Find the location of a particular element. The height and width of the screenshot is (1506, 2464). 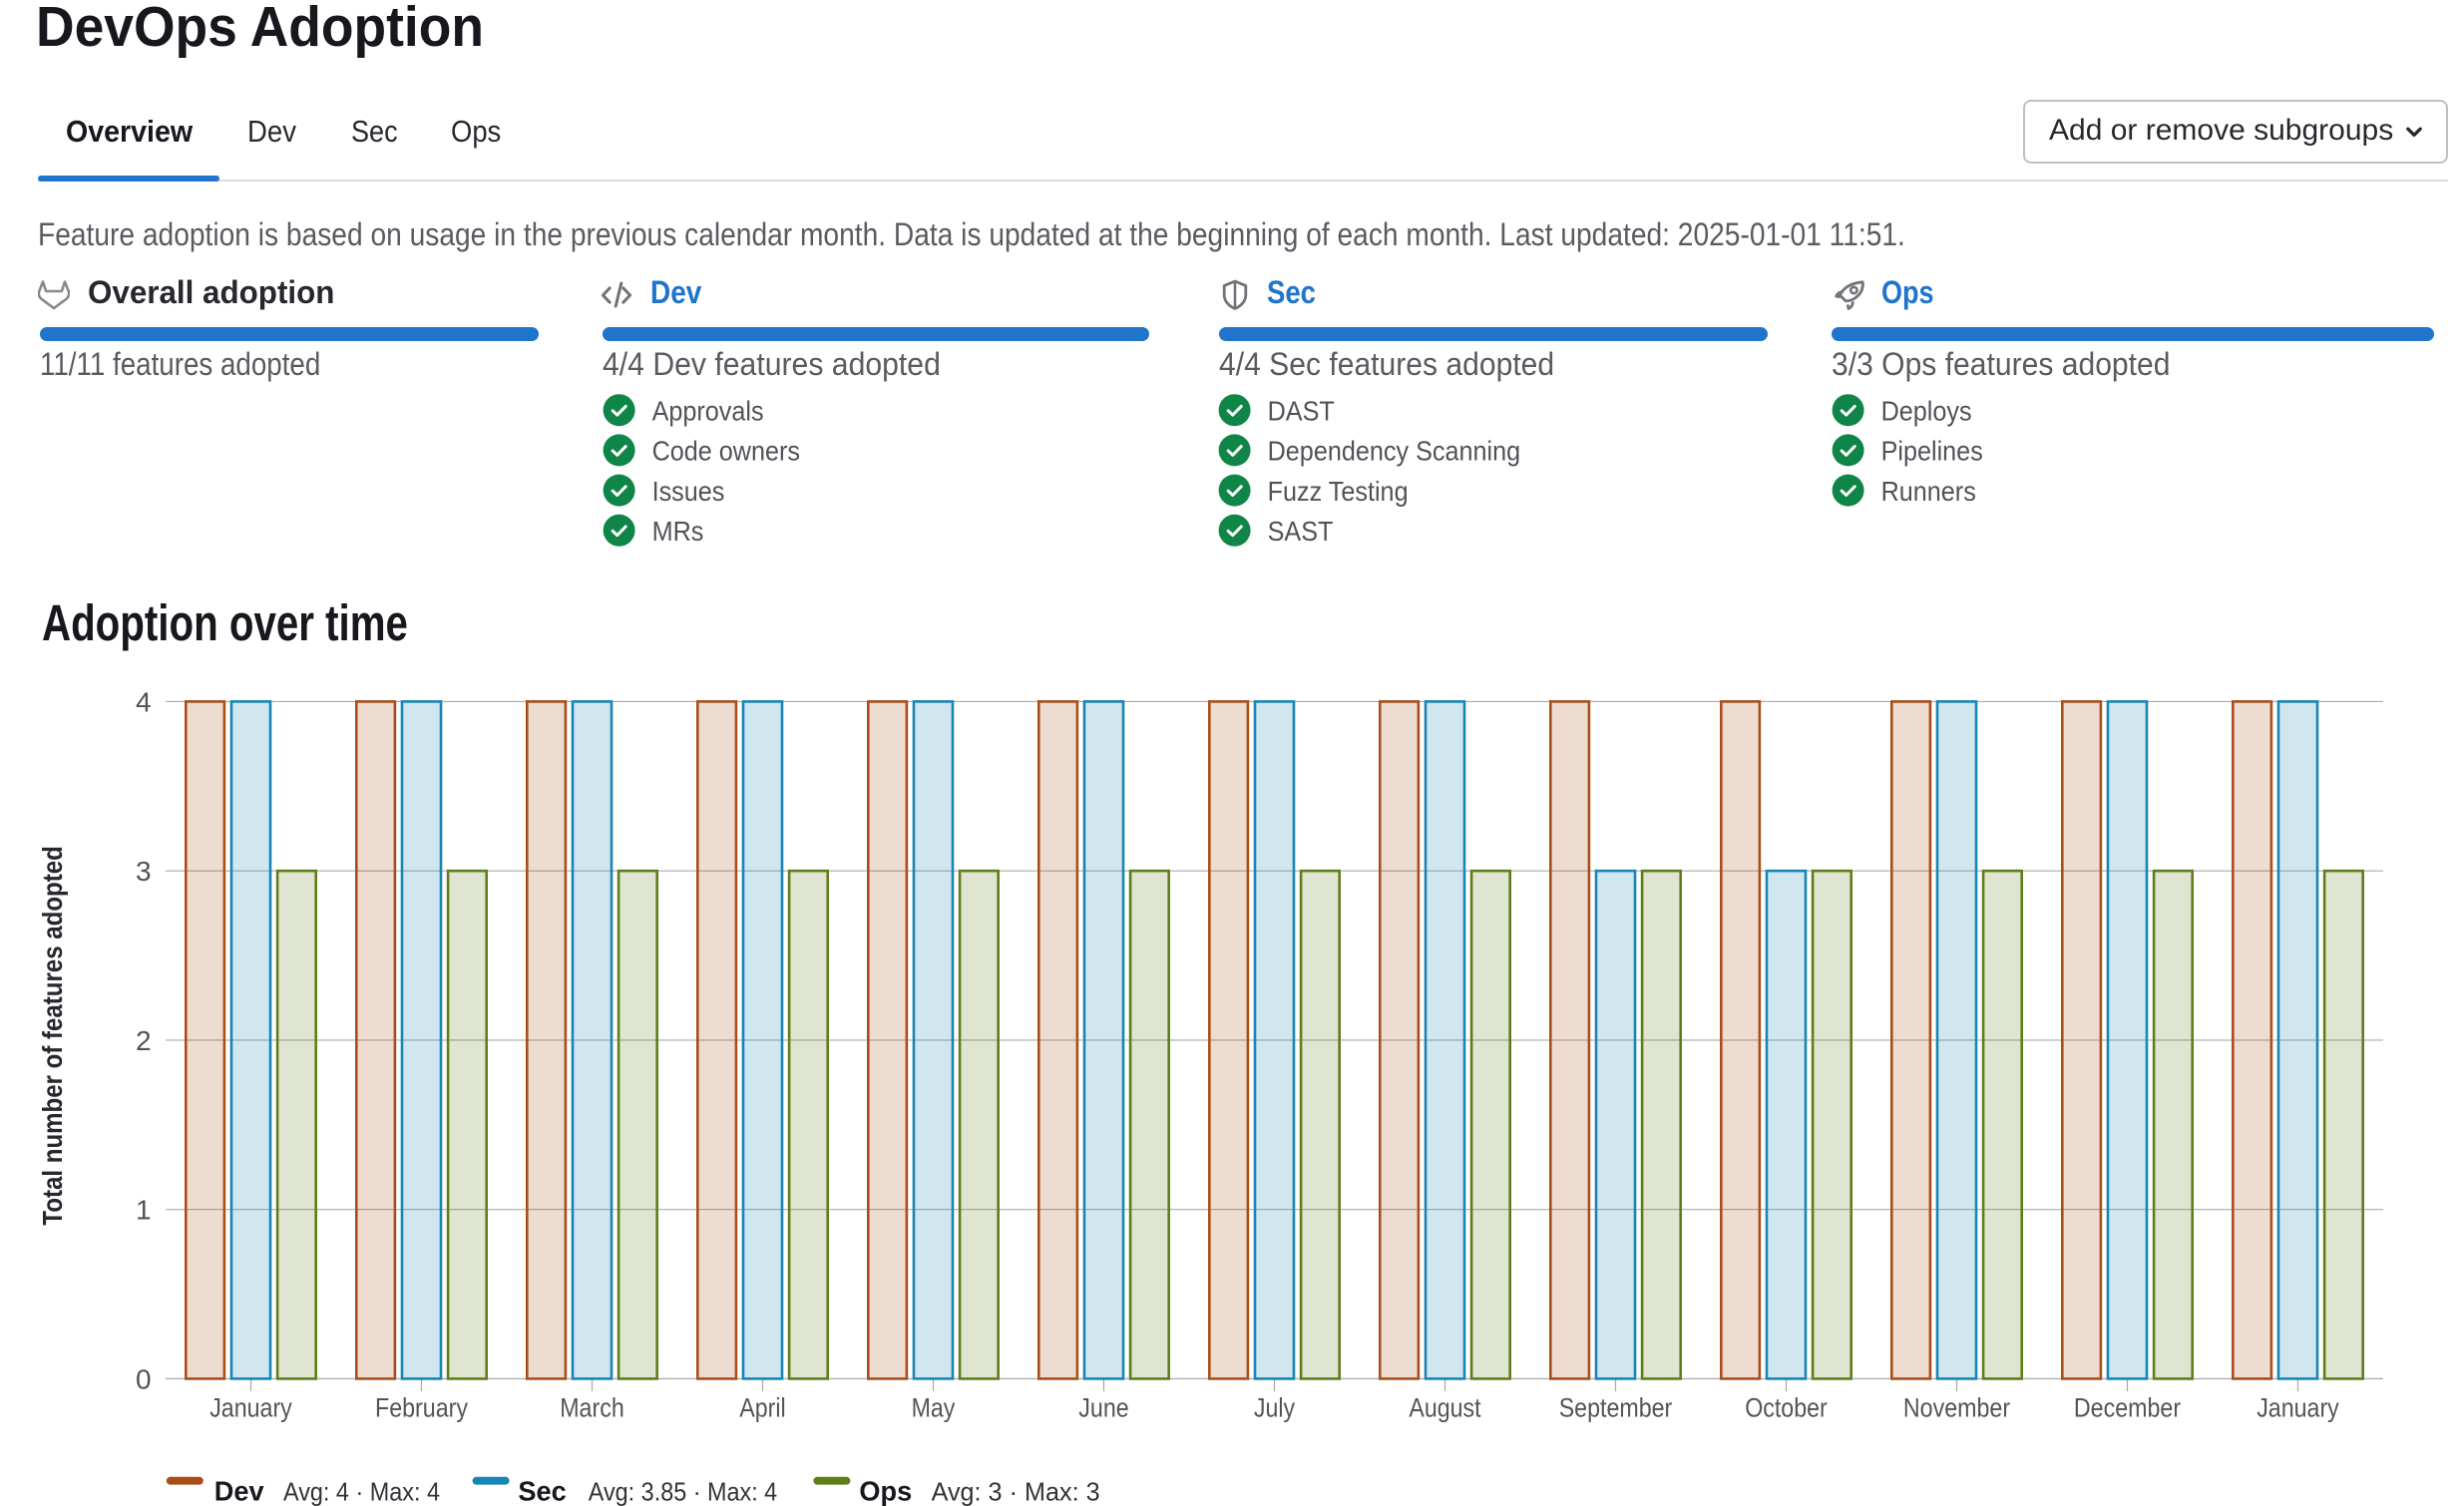

svg-text: Sec is located at coordinates (542, 1491).